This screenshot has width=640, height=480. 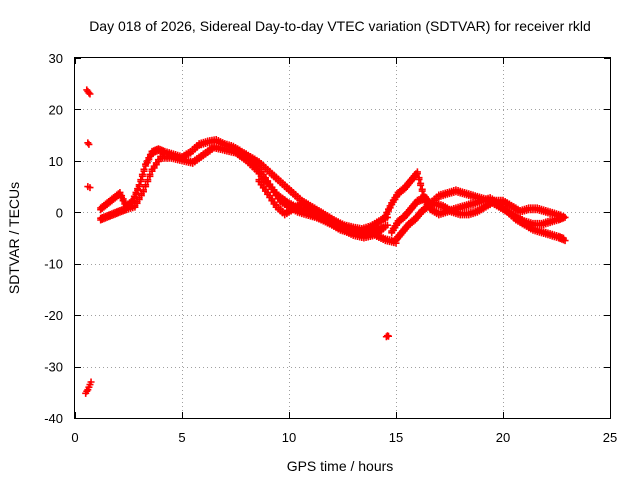 I want to click on y-tick-label: 10, so click(x=56, y=161).